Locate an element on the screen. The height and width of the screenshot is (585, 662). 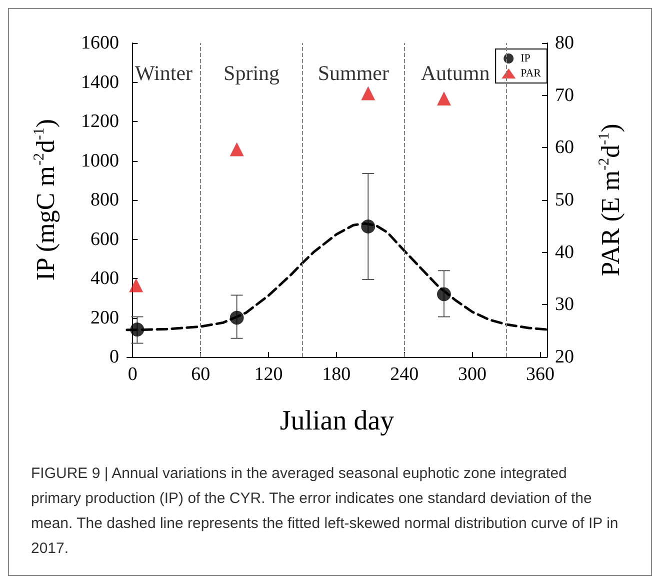
annotation: Summer is located at coordinates (353, 72).